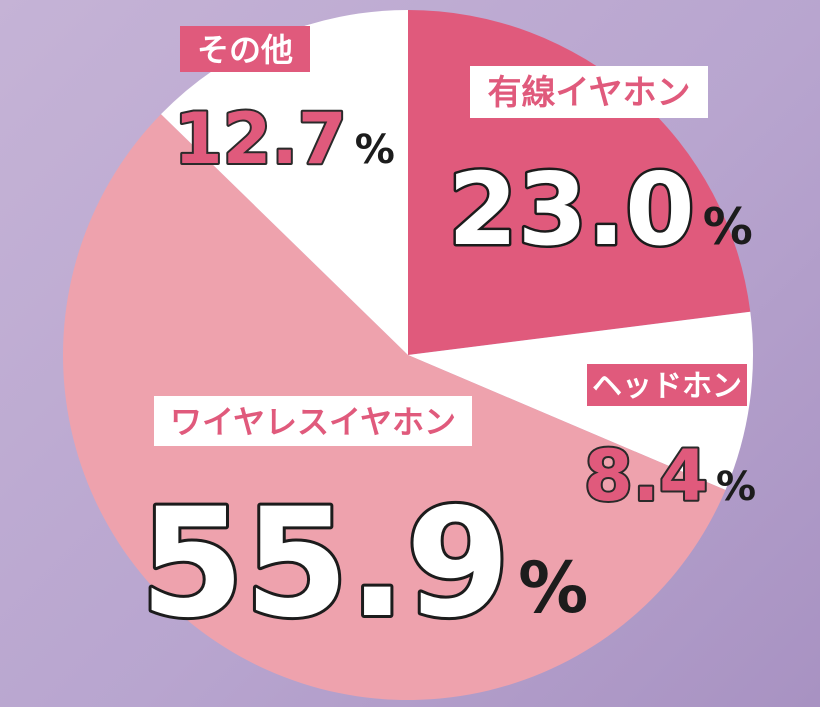 The height and width of the screenshot is (707, 820). What do you see at coordinates (646, 476) in the screenshot?
I see `value-label: 8.4` at bounding box center [646, 476].